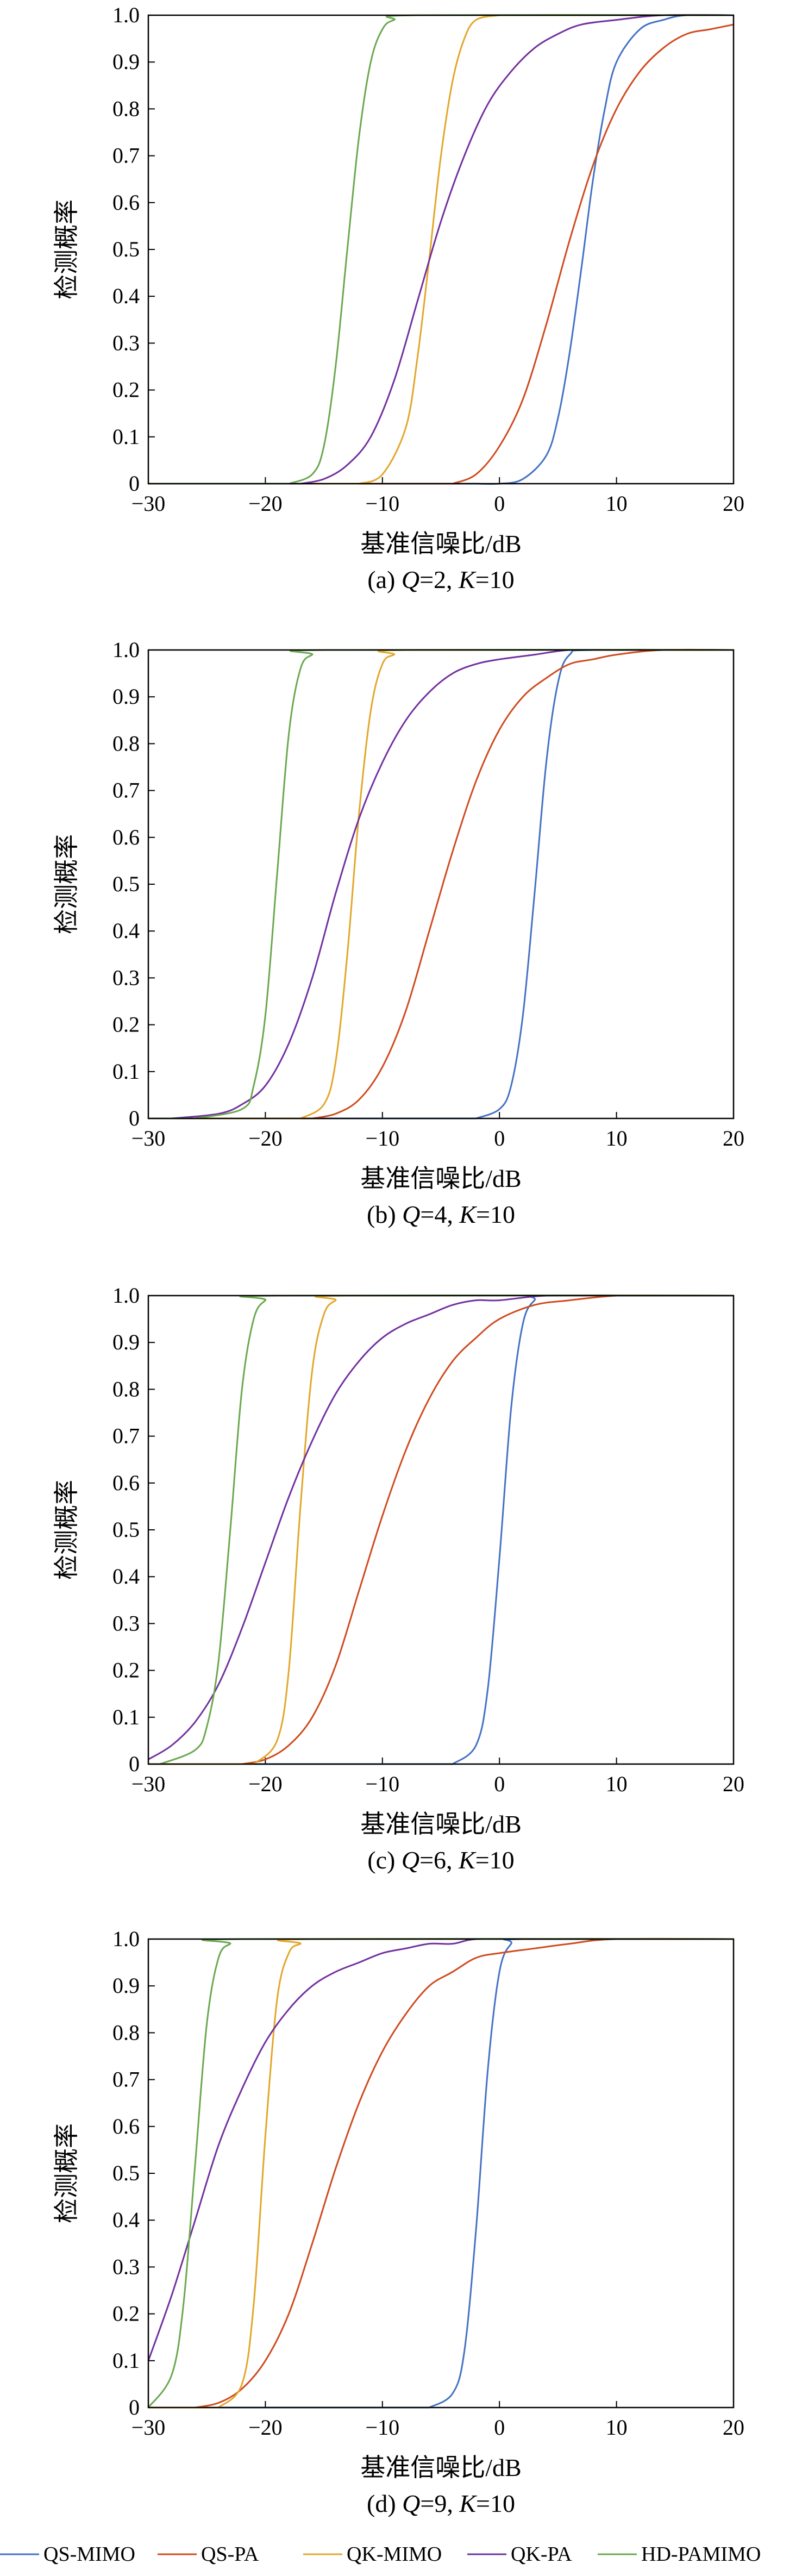  Describe the element at coordinates (380, 2554) in the screenshot. I see `legend: QS-MIMO QS-PA QK-MIMO QK-PA HD-PAMIMO` at that location.